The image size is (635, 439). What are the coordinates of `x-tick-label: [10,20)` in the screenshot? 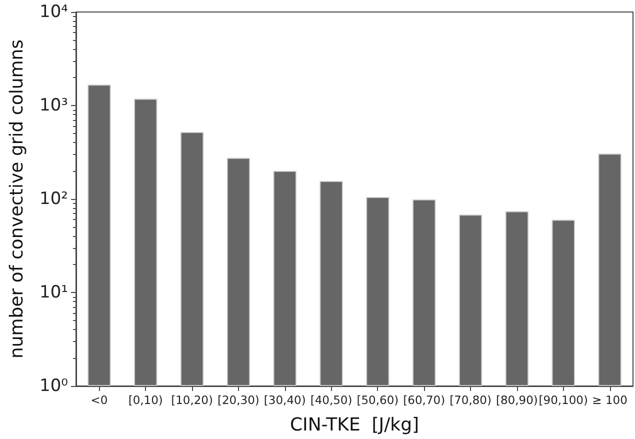 It's located at (192, 400).